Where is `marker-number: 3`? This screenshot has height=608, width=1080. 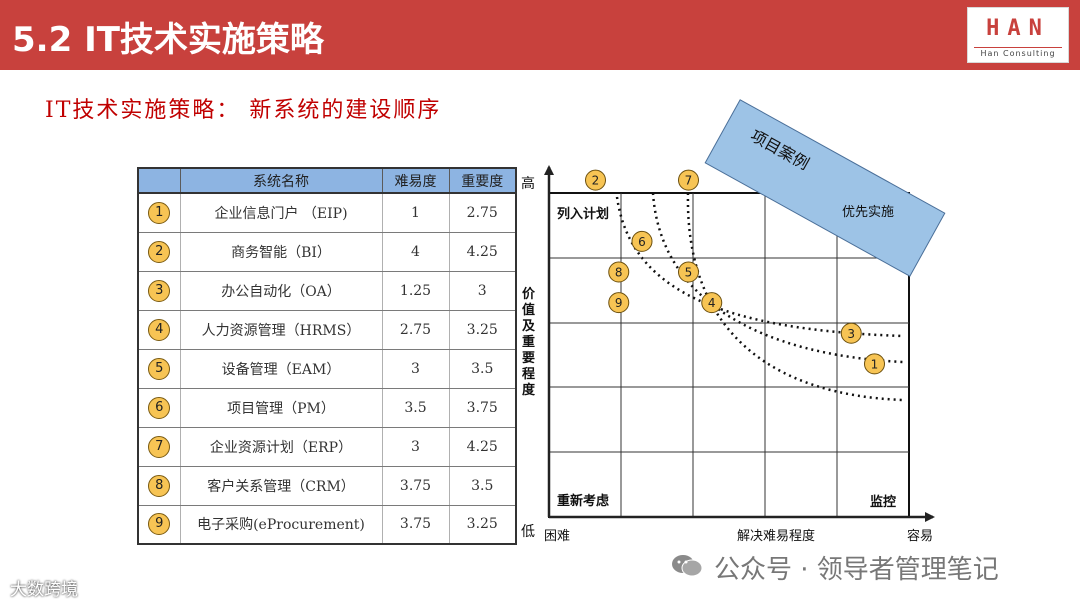
marker-number: 3 is located at coordinates (851, 334).